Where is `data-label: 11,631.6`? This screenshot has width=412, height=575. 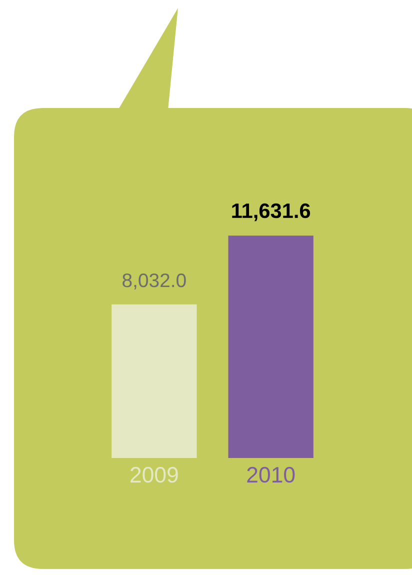
data-label: 11,631.6 is located at coordinates (271, 212).